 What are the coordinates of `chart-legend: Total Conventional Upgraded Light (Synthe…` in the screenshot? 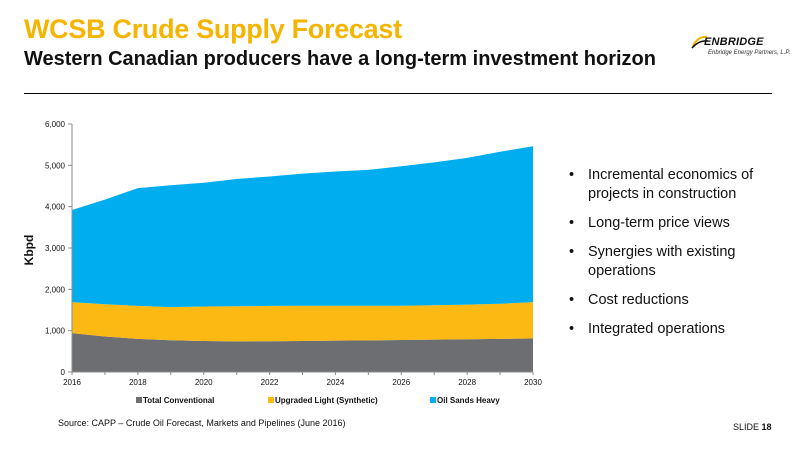 It's located at (318, 400).